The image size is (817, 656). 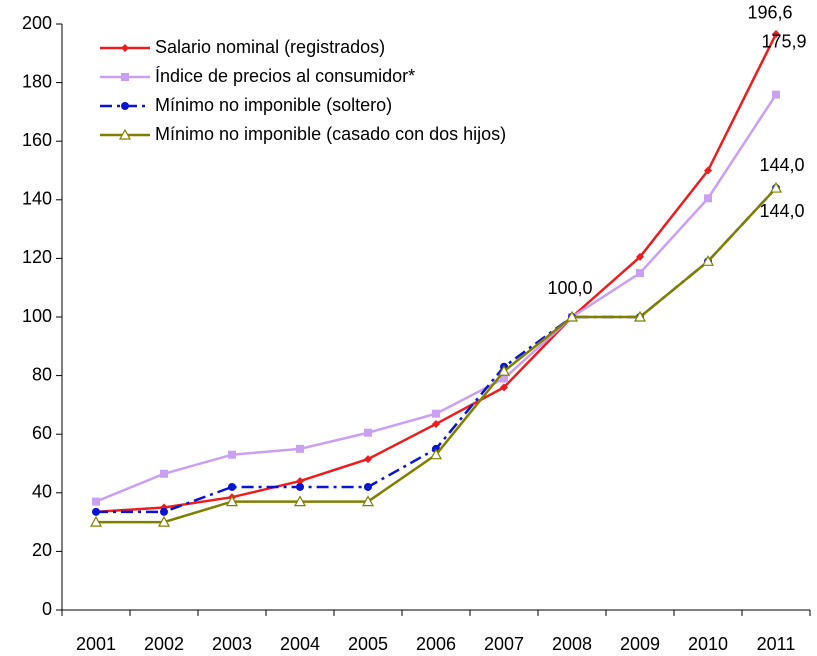 What do you see at coordinates (273, 105) in the screenshot?
I see `legend-label: Mínimo no imponible (soltero)` at bounding box center [273, 105].